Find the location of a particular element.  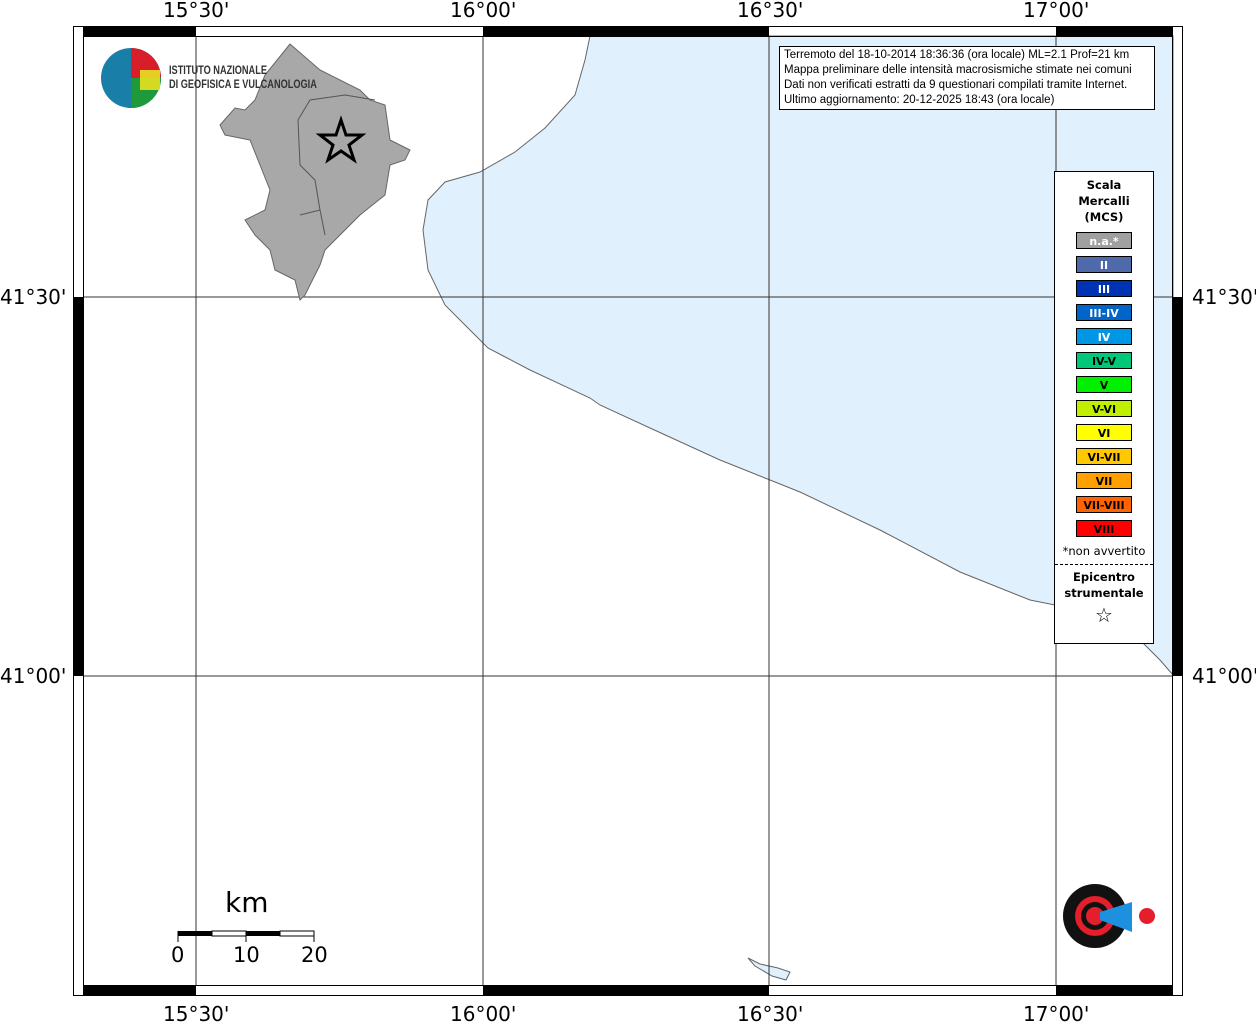

legend-swatch: VI is located at coordinates (1104, 432).